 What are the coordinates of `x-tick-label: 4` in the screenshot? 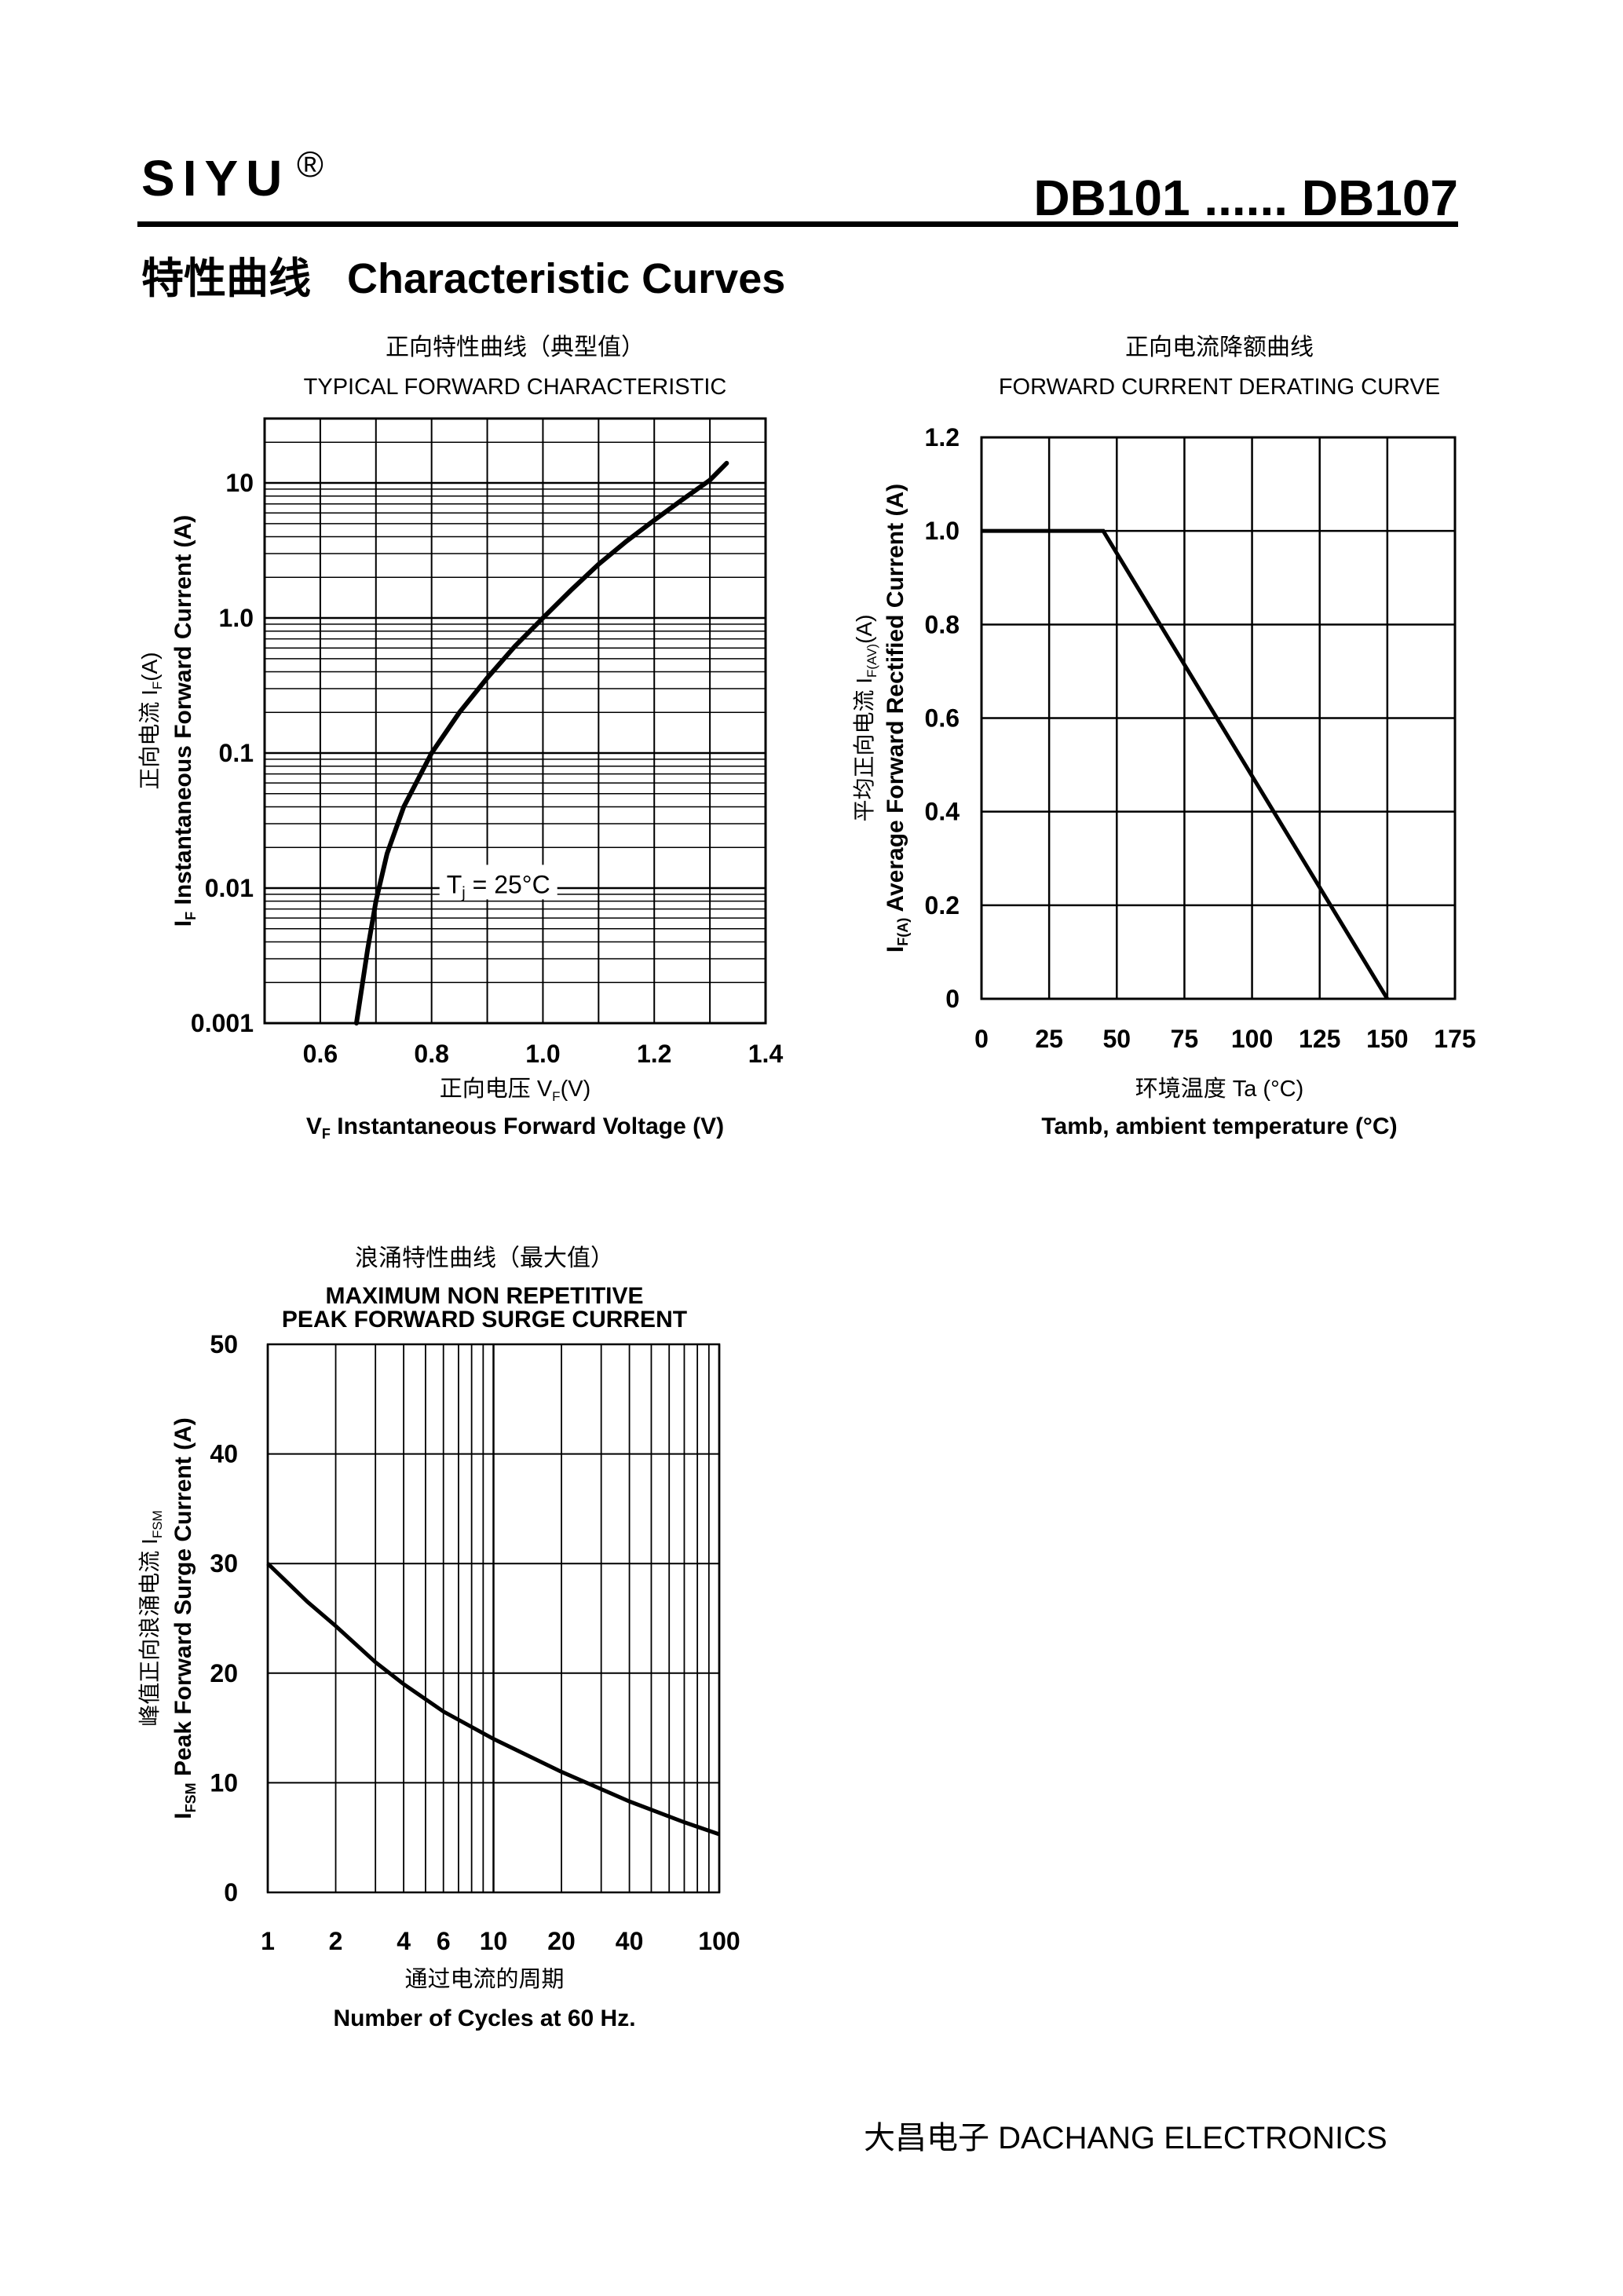 It's located at (404, 1941).